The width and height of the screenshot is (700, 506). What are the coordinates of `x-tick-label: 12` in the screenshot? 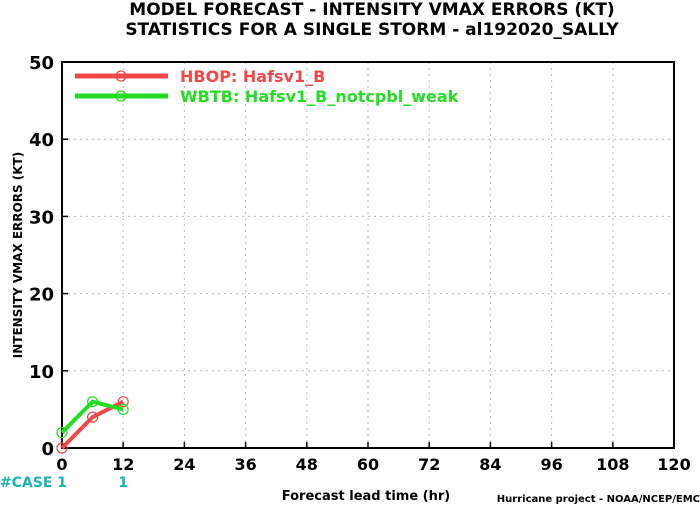 It's located at (123, 464).